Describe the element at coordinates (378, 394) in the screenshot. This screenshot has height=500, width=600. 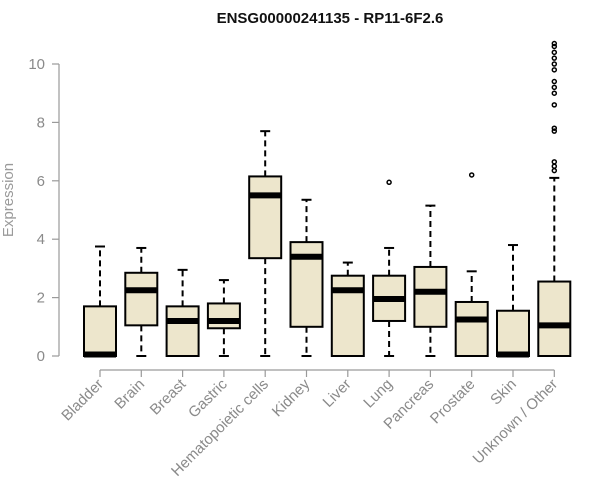
I see `x-tick-label: Lung` at that location.